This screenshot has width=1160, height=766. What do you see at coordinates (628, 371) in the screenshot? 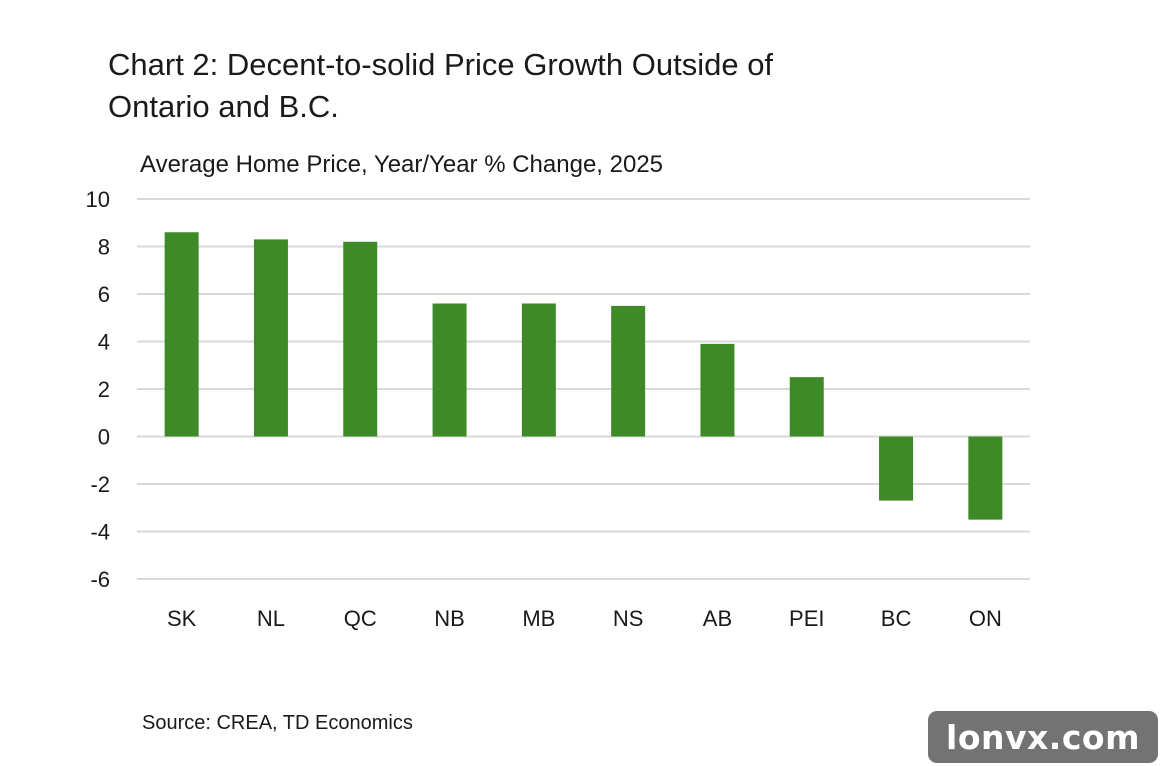
I see `bar-ns` at bounding box center [628, 371].